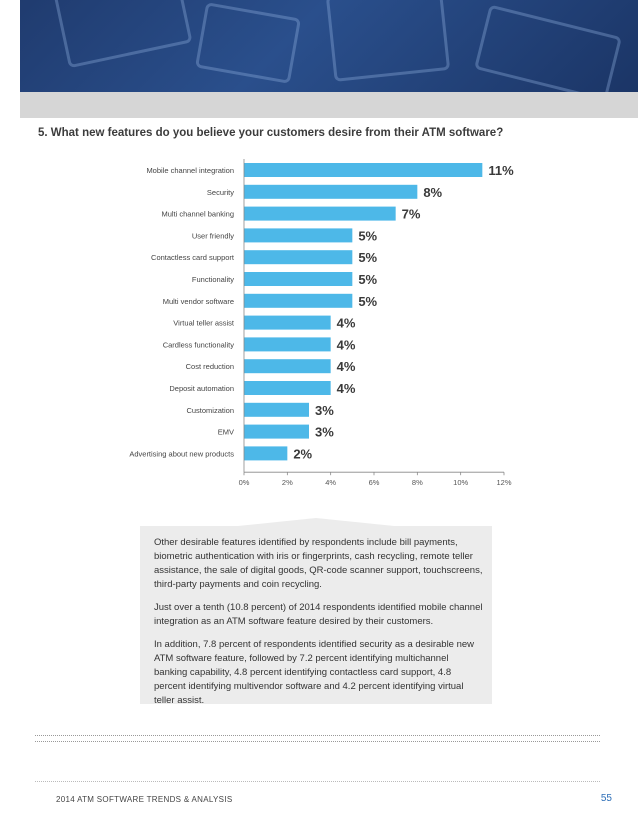 The width and height of the screenshot is (638, 826). What do you see at coordinates (199, 344) in the screenshot?
I see `category-label: Cardless functionality` at bounding box center [199, 344].